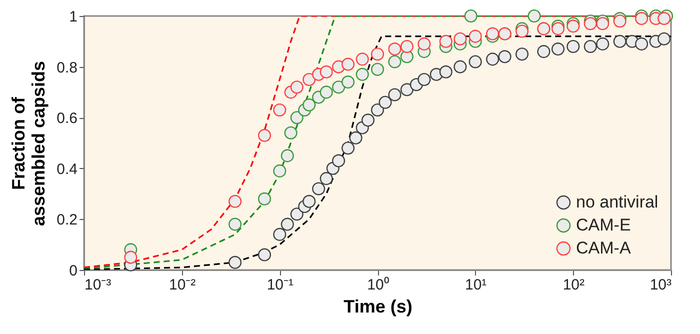  Describe the element at coordinates (28, 143) in the screenshot. I see `y-axis-title: Fraction of assembled capsids` at that location.